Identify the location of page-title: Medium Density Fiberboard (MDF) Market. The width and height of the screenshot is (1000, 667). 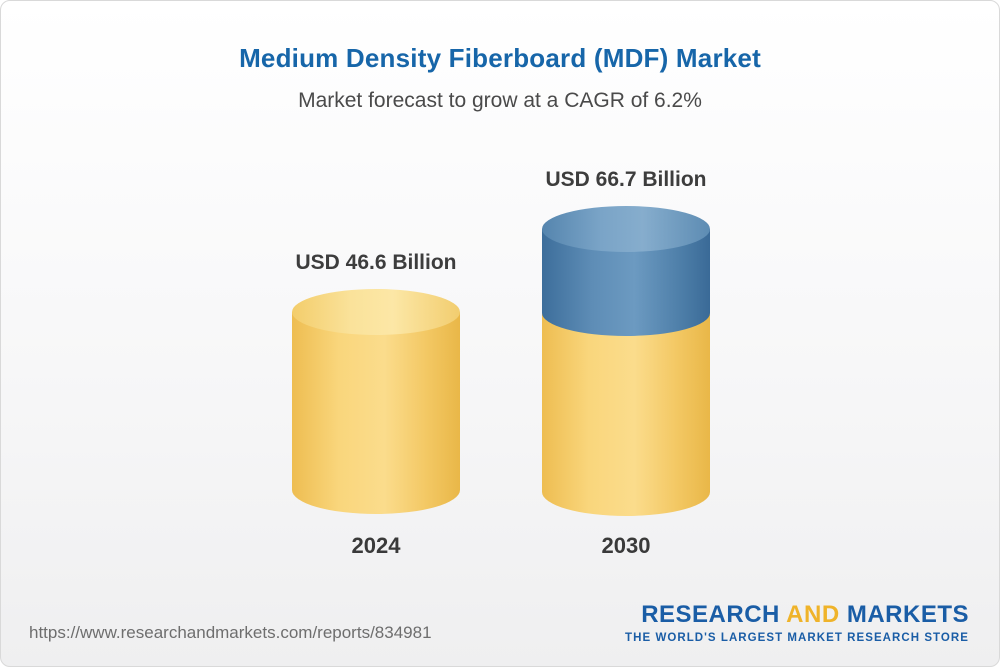
(500, 58).